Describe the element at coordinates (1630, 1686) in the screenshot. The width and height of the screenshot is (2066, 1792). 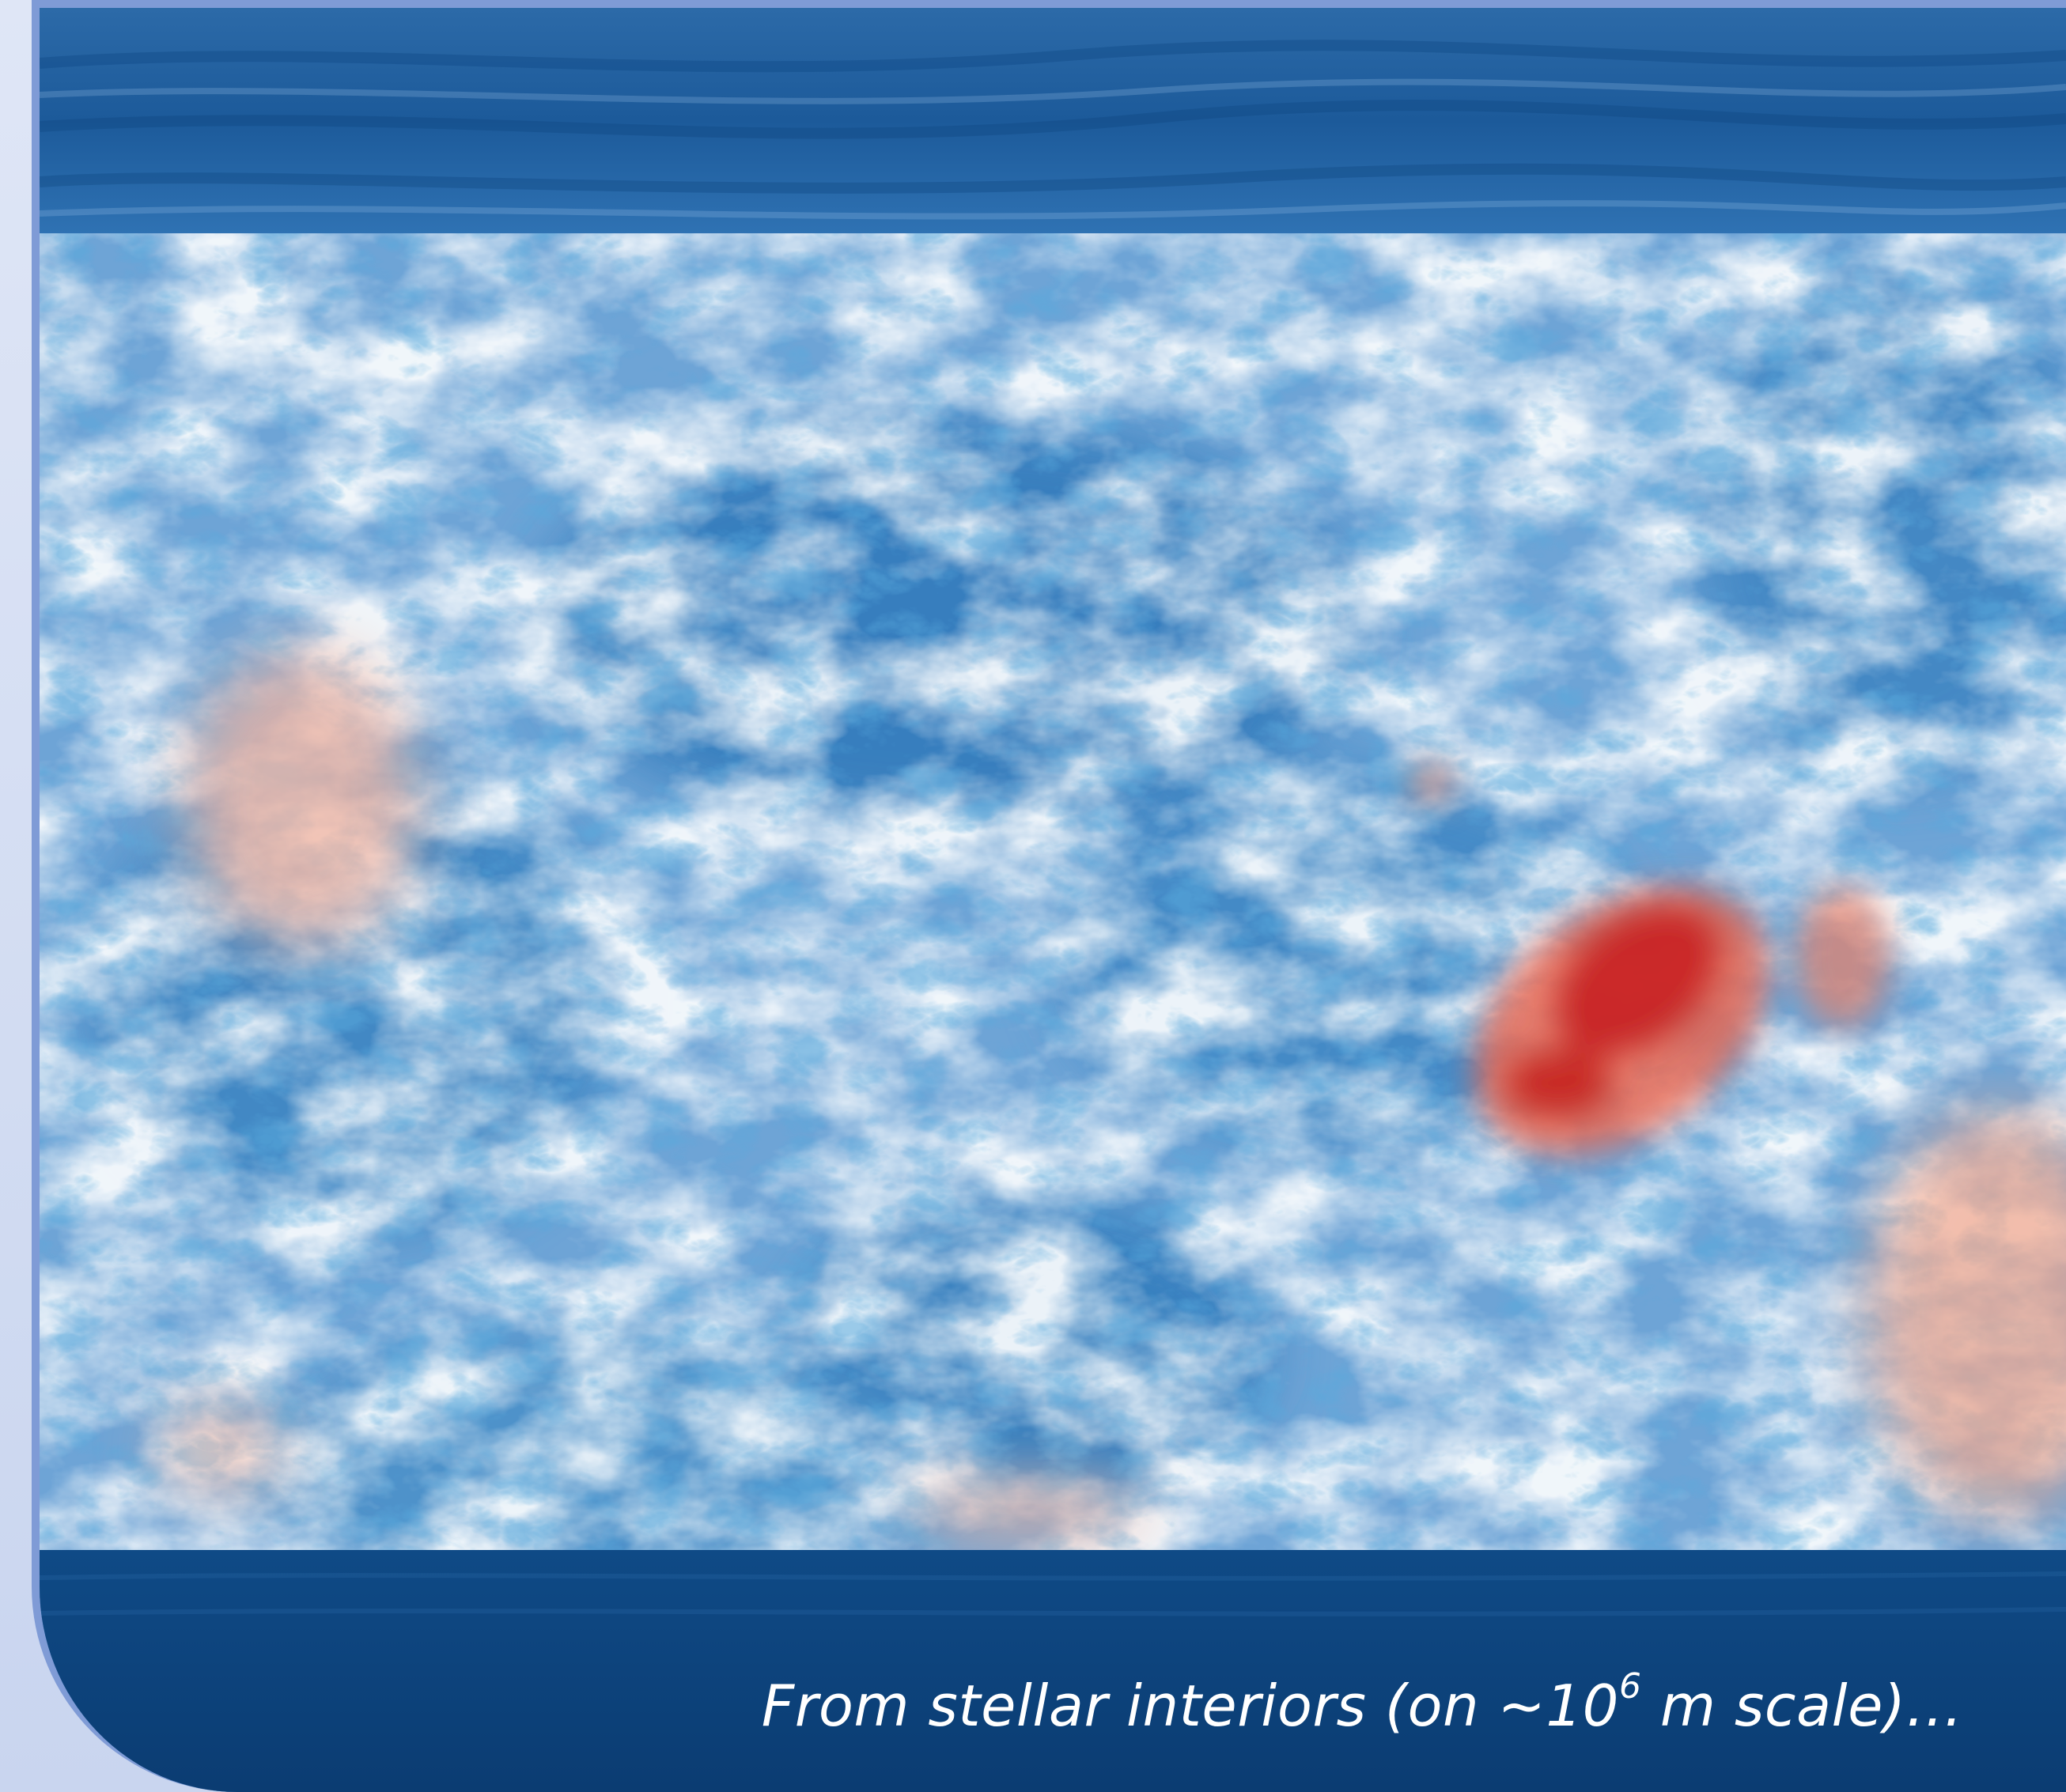
I see `caption-exponent: 6` at that location.